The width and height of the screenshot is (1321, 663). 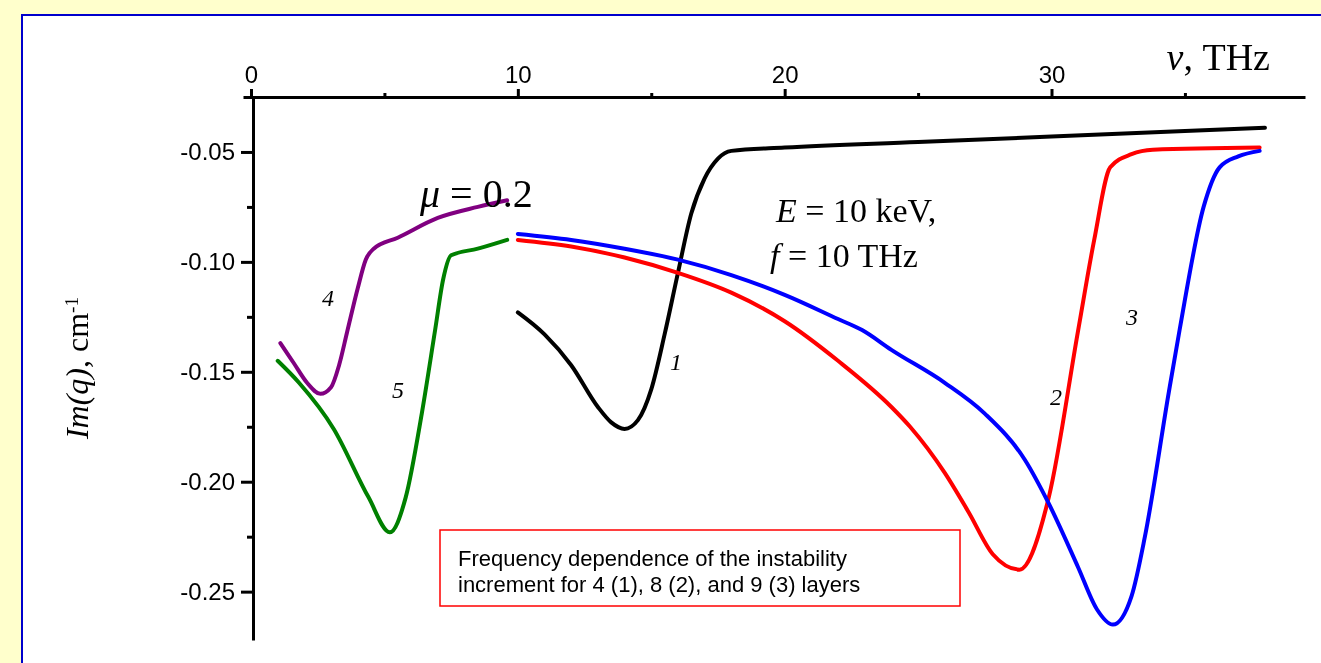 I want to click on series-label: 1, so click(x=676, y=362).